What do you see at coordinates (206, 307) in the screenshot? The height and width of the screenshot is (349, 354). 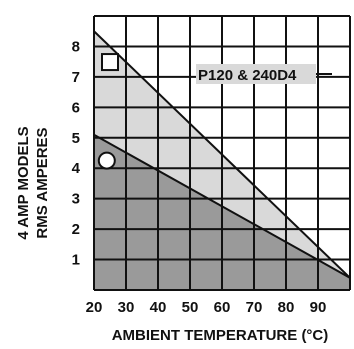 I see `x-tick-labels: 20 30 40 50 60 70 80 90` at bounding box center [206, 307].